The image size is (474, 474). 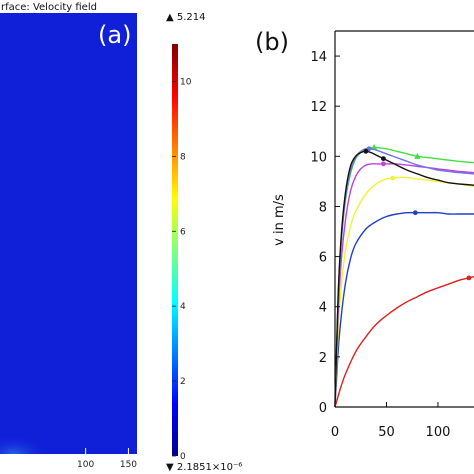 What do you see at coordinates (186, 17) in the screenshot?
I see `colorbar-max-label: ▲ 5.214` at bounding box center [186, 17].